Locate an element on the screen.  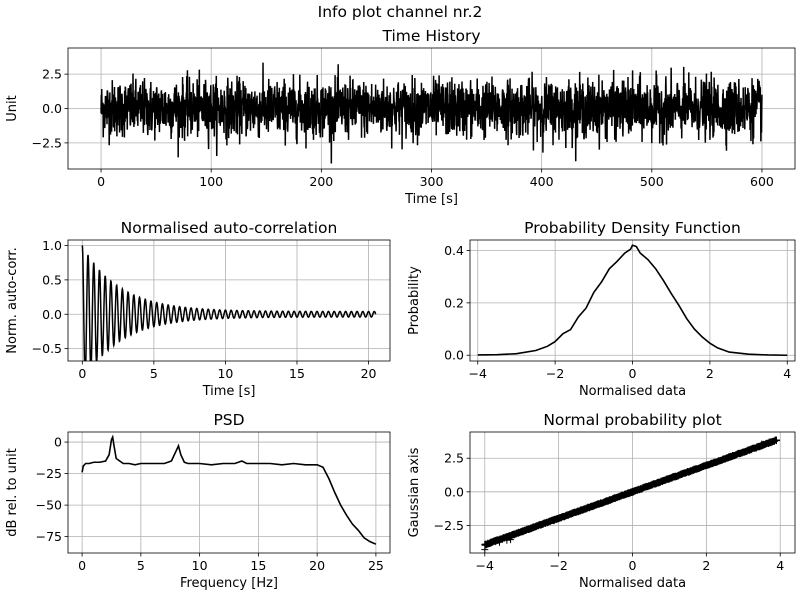
panel-title: Normal probability plot is located at coordinates (632, 420).